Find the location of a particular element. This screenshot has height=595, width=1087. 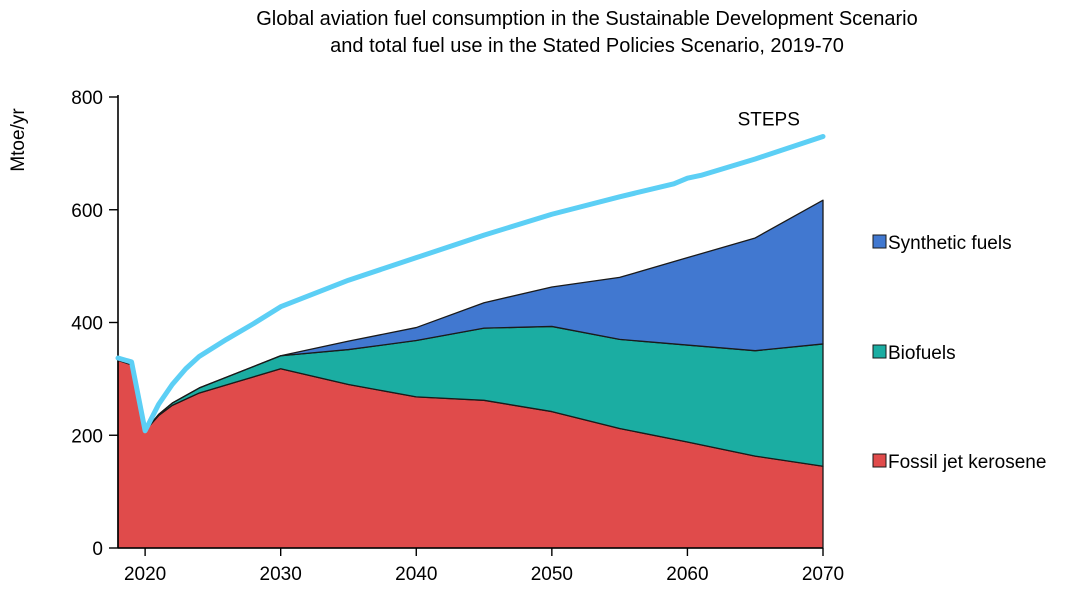

y-axis-label: Mtoe/yr is located at coordinates (18, 140).